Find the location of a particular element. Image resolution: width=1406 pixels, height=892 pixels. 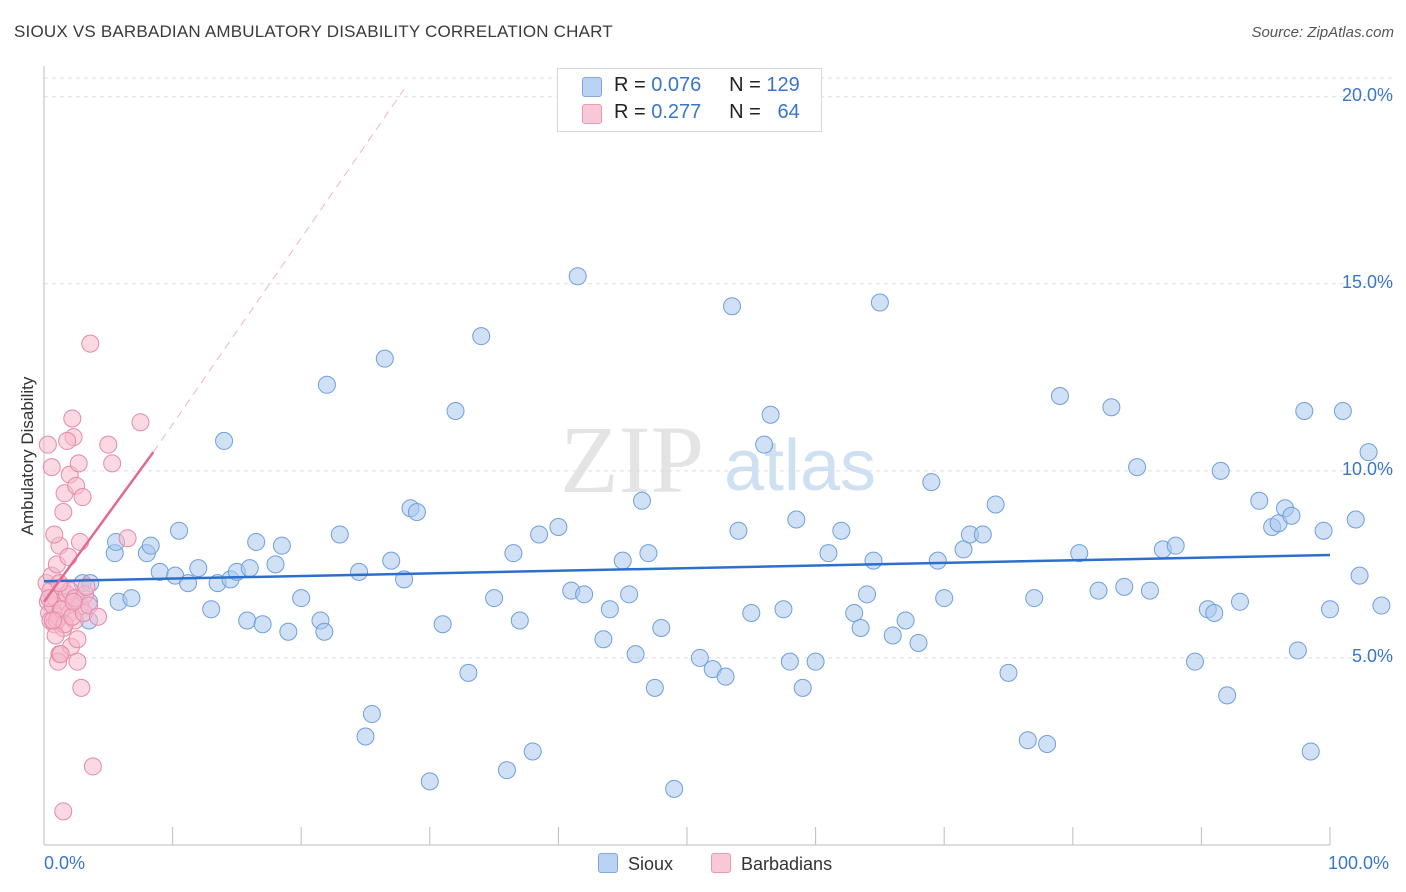

barbadians-trend-line is located at coordinates (98, 527).